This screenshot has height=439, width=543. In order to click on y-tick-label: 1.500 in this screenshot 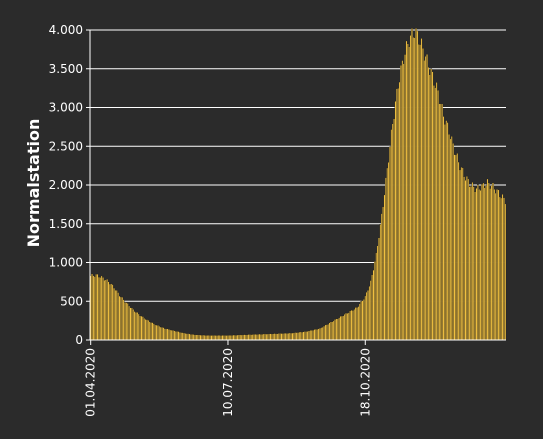, I will do `click(66, 224)`.